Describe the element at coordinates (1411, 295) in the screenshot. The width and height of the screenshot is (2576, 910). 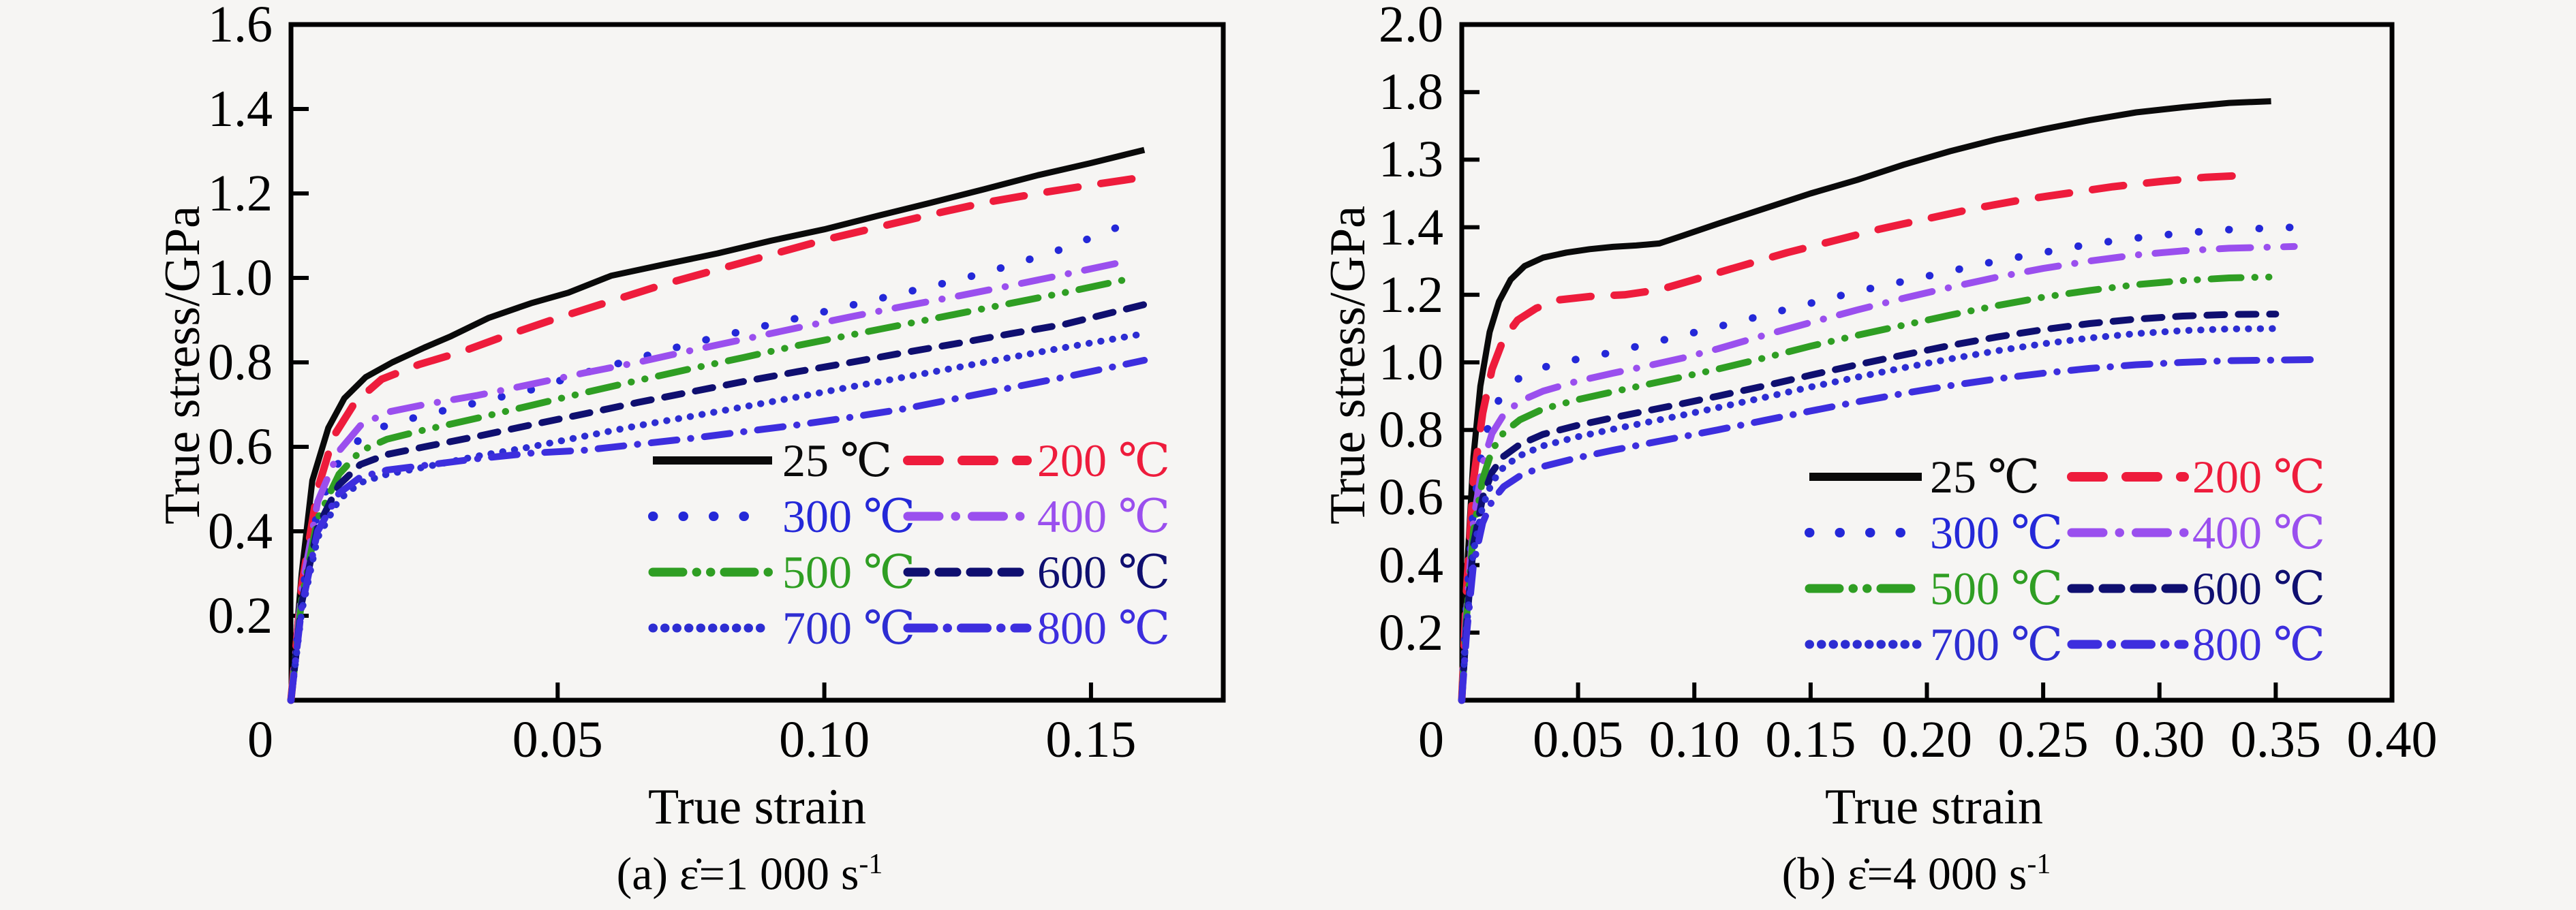
I see `y-tick-label-b: 1.2` at that location.